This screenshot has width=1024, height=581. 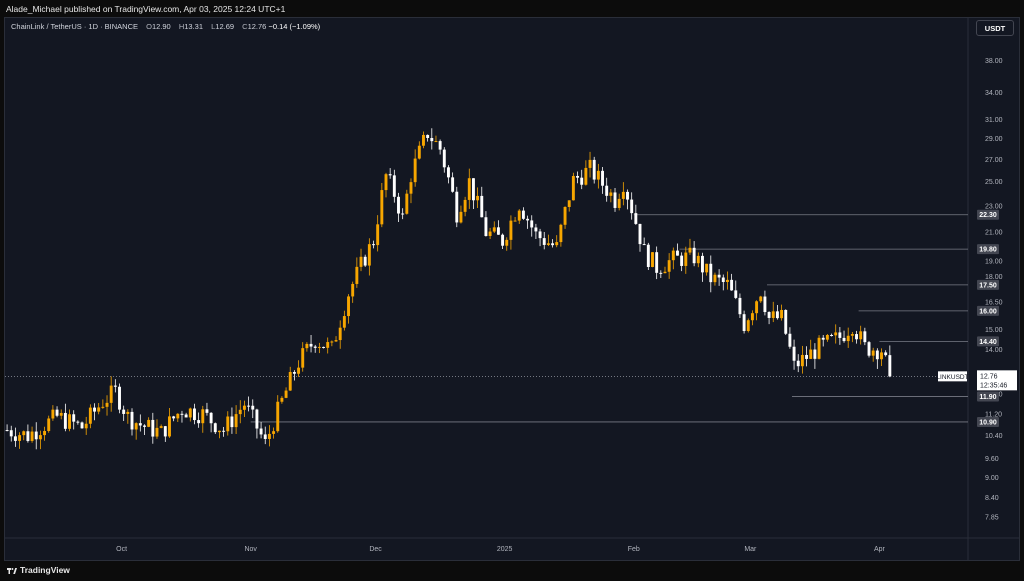 What do you see at coordinates (994, 436) in the screenshot?
I see `y-tick-label: 10.40` at bounding box center [994, 436].